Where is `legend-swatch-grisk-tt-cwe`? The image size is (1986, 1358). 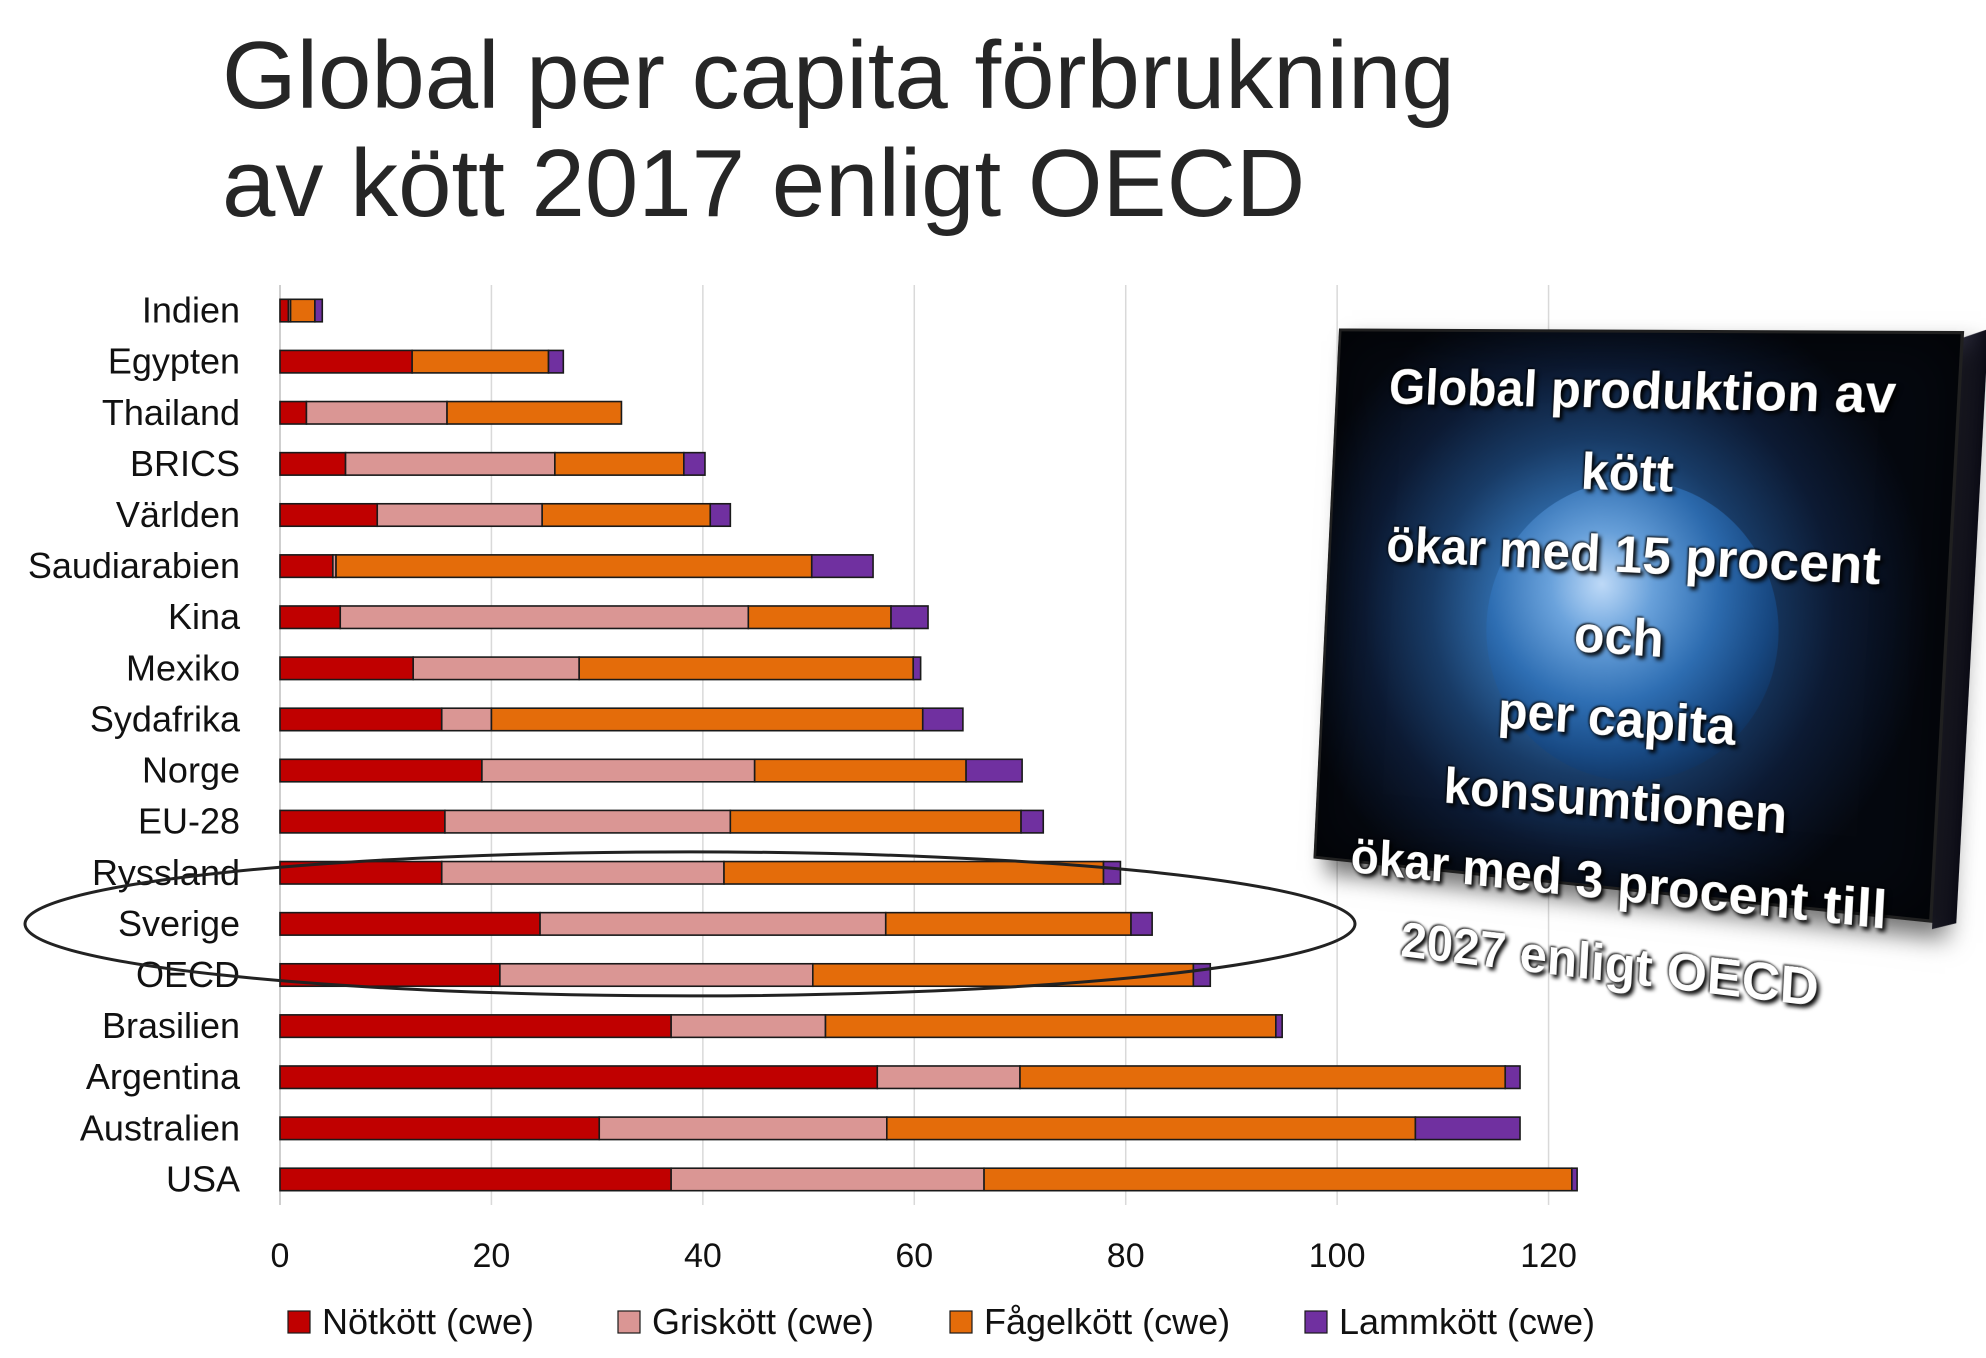
legend-swatch-grisk-tt-cwe is located at coordinates (629, 1322).